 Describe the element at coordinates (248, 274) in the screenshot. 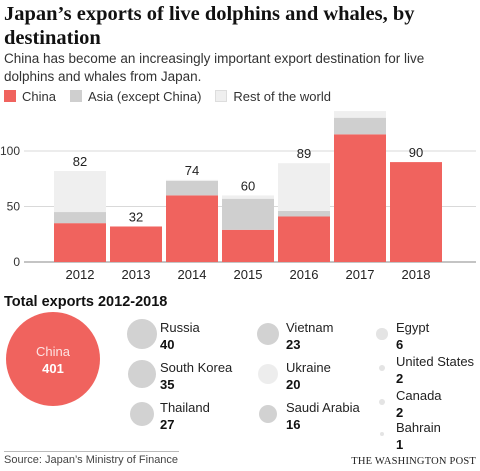

I see `x-tick-label-2015: 2015` at that location.